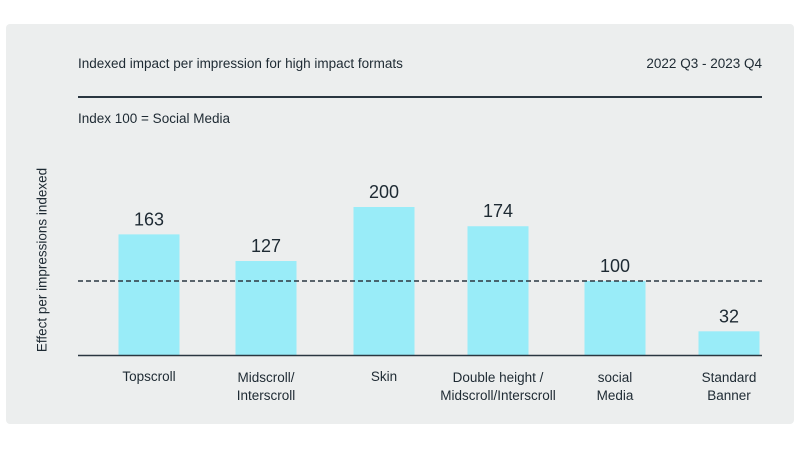 This screenshot has width=800, height=450. I want to click on value-label-5: 100, so click(615, 266).